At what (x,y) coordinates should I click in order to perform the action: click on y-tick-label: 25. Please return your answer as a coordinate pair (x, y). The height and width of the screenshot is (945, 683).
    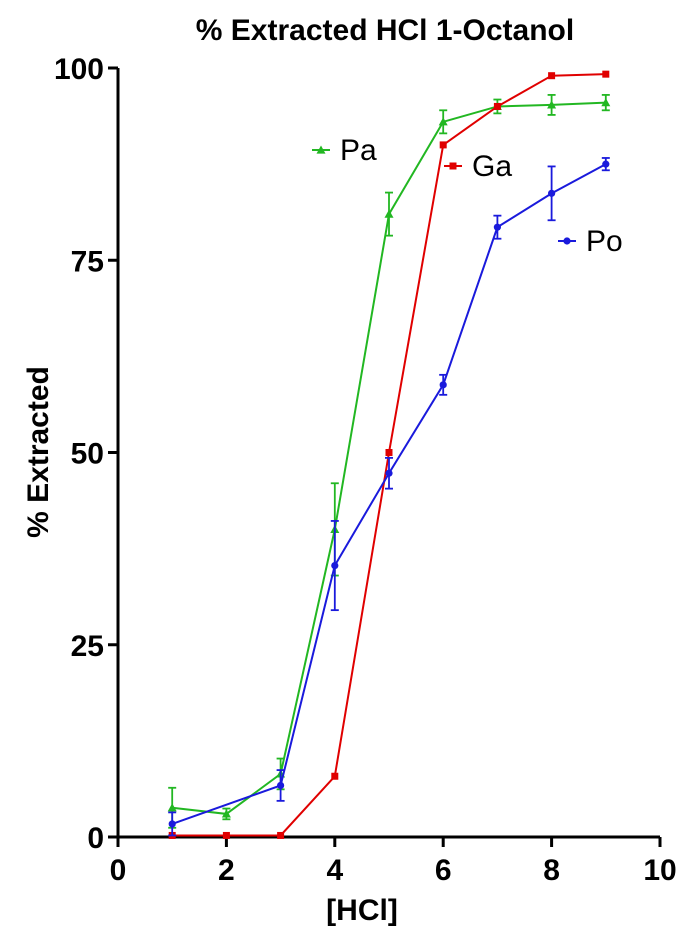
    Looking at the image, I should click on (87, 646).